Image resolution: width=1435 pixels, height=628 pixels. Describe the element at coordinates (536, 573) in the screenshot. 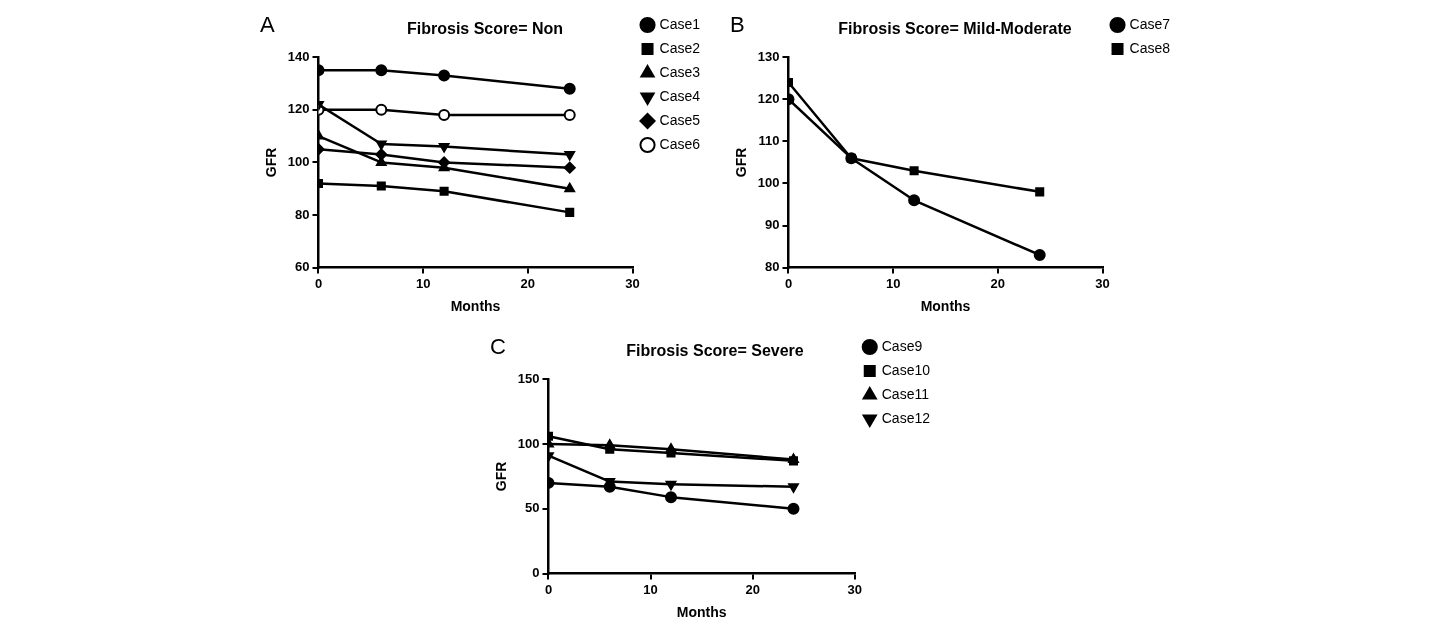

I see `y-tick-label: 0` at that location.